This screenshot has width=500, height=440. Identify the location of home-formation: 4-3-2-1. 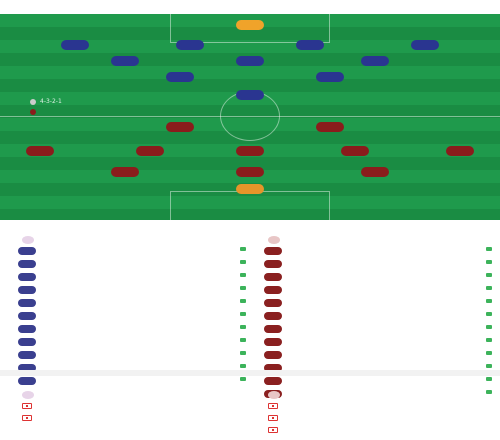
(46, 101).